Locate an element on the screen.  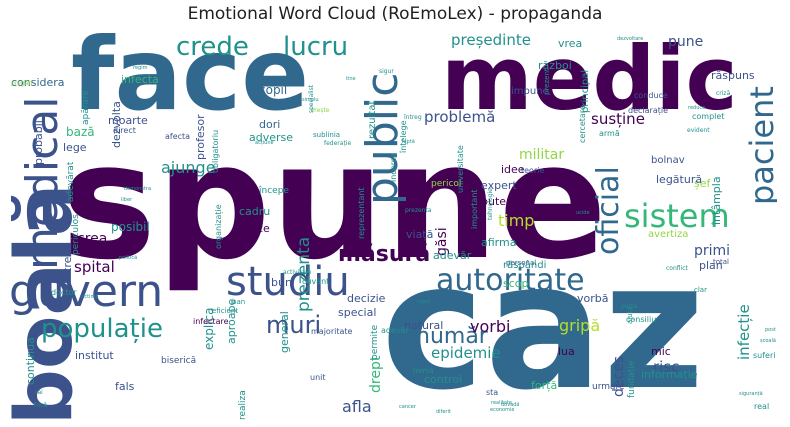
word-bolnav: bolnav is located at coordinates (668, 160).